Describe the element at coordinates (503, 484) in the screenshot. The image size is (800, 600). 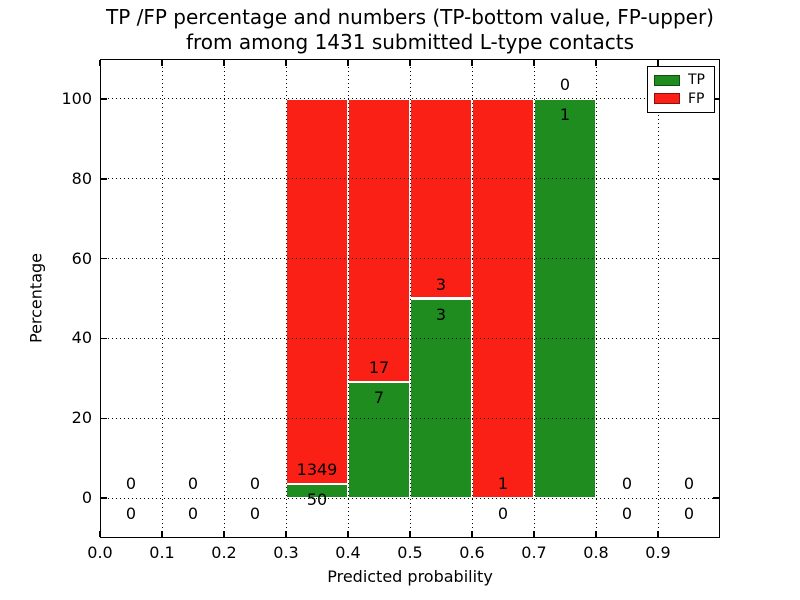
I see `bar-label-fp: 1` at that location.